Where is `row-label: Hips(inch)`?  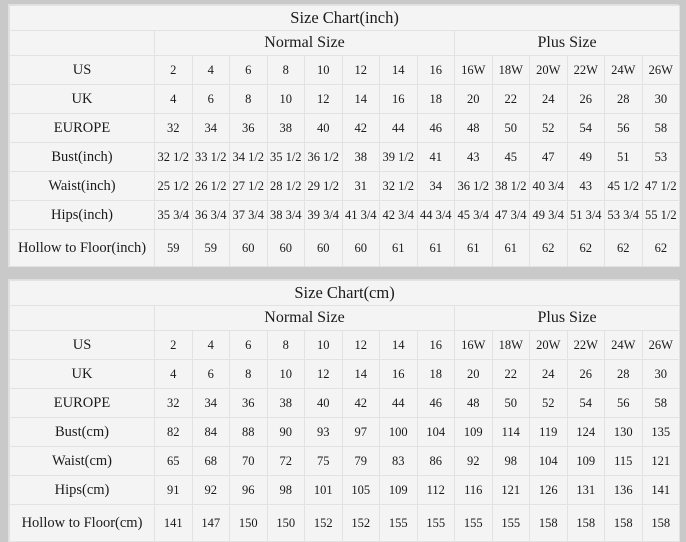
row-label: Hips(inch) is located at coordinates (82, 215).